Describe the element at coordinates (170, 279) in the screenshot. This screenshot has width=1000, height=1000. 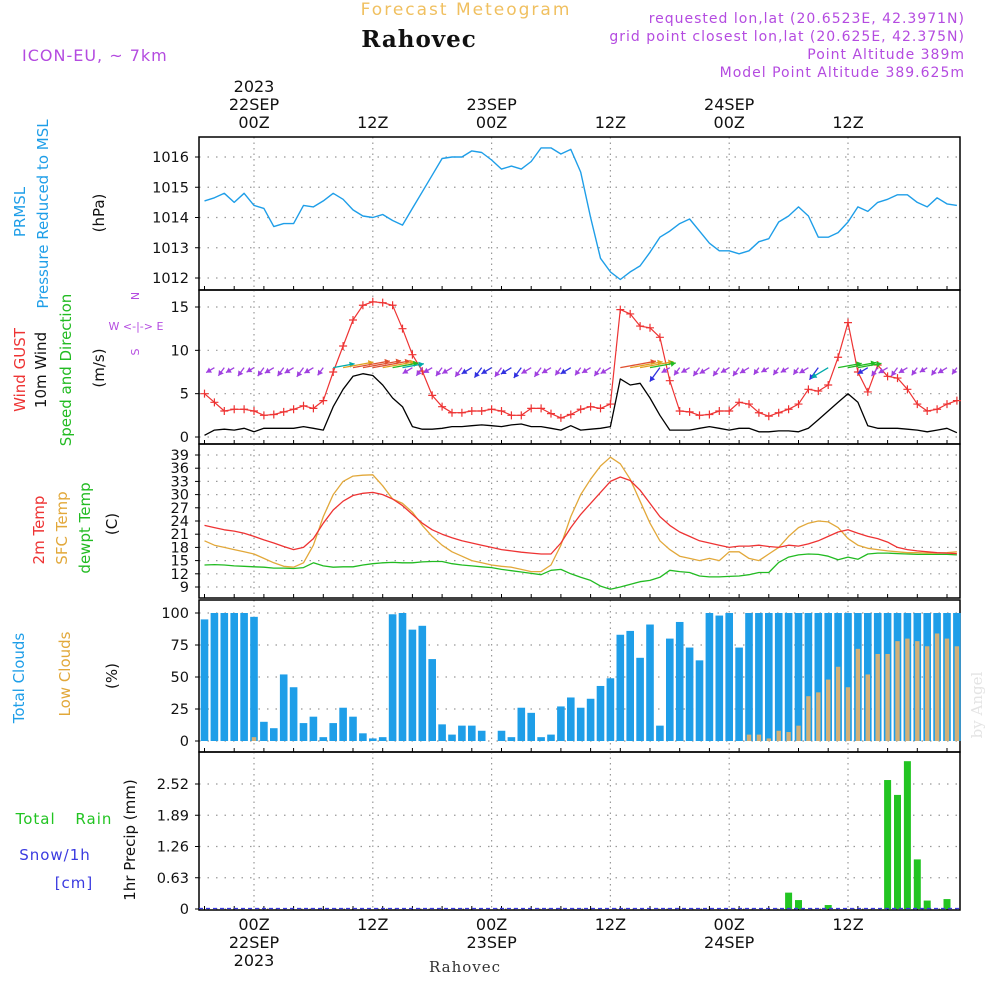
I see `y-tick-label: 1012` at that location.